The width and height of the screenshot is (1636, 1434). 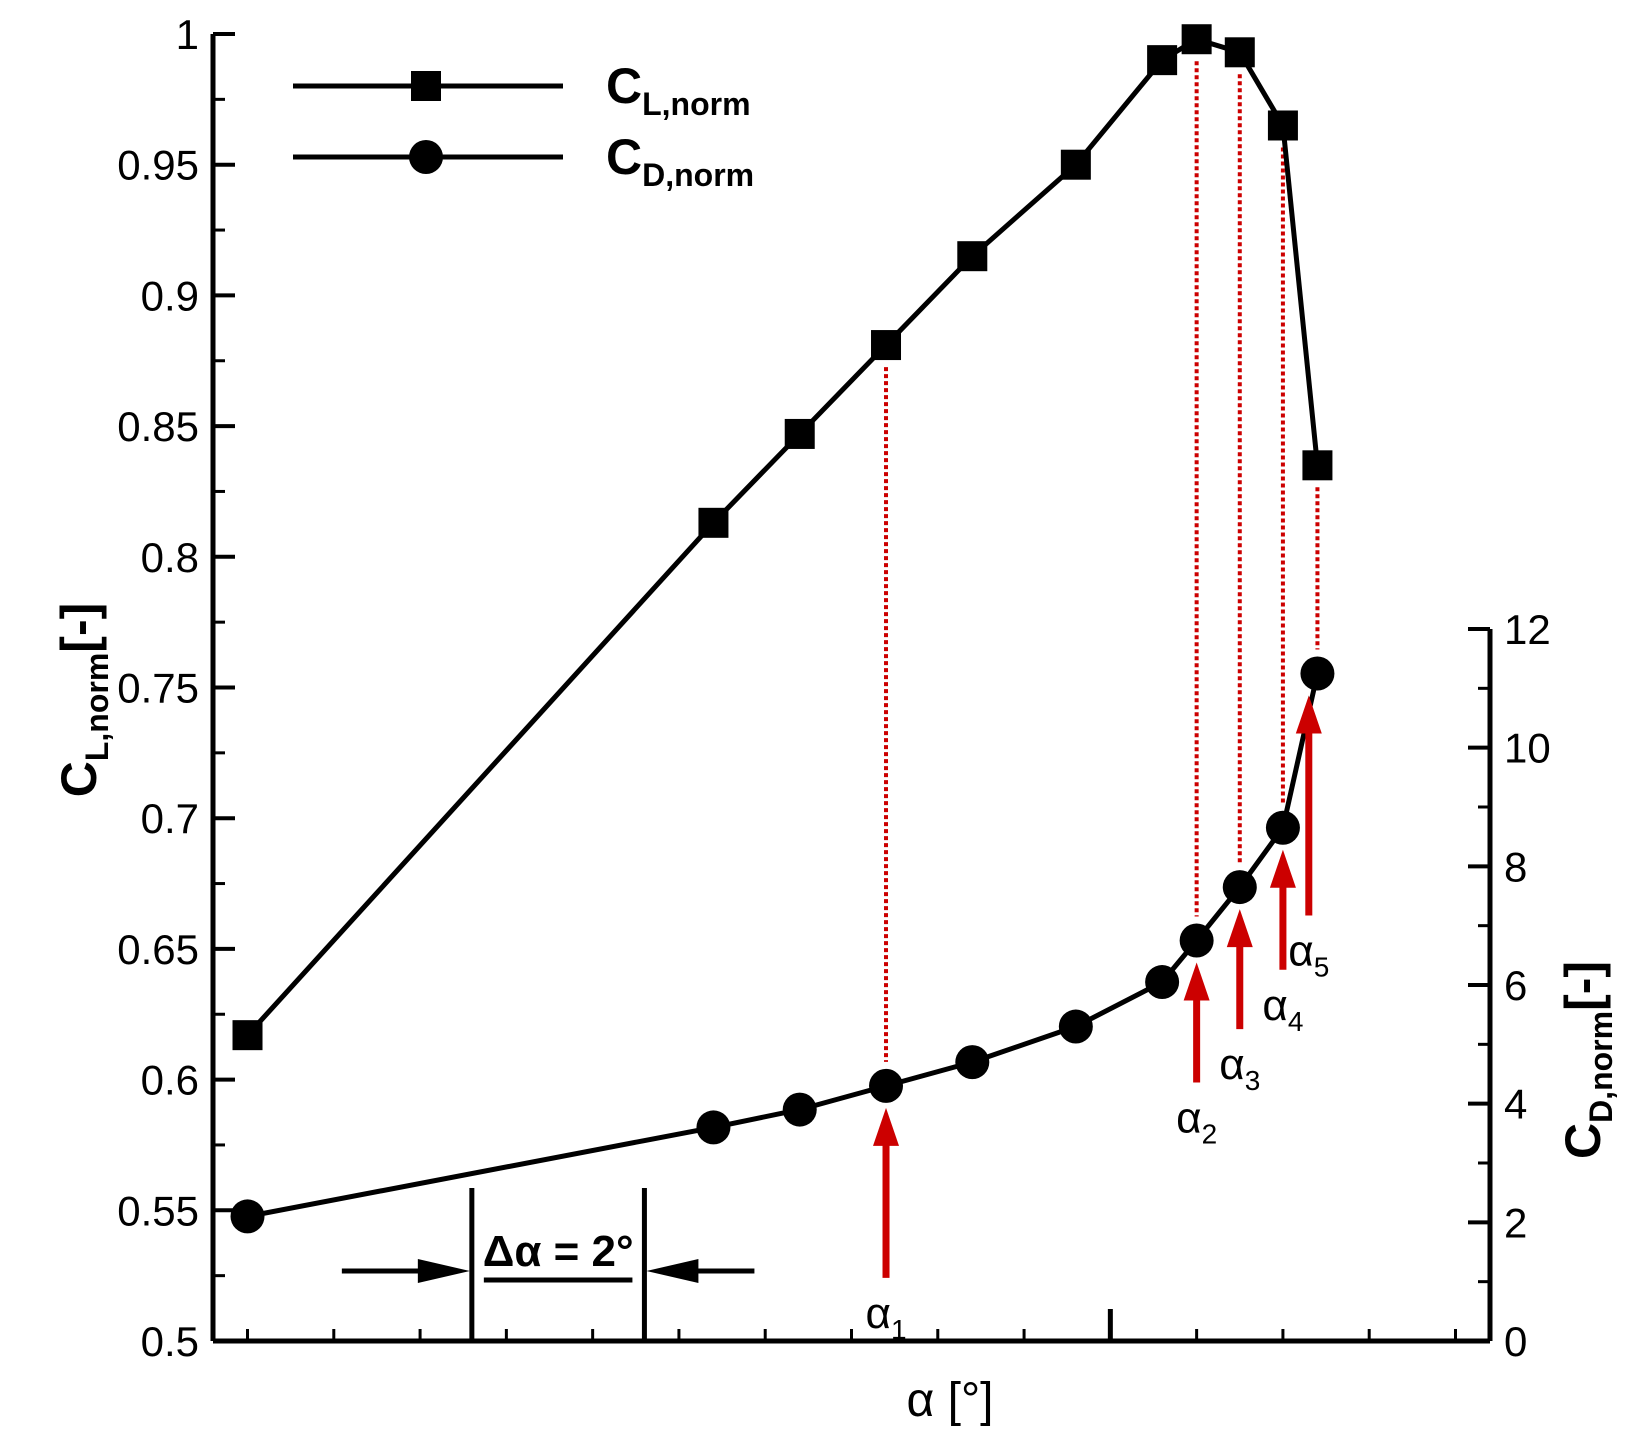 I want to click on legend-cl-sub: L,norm, so click(x=696, y=104).